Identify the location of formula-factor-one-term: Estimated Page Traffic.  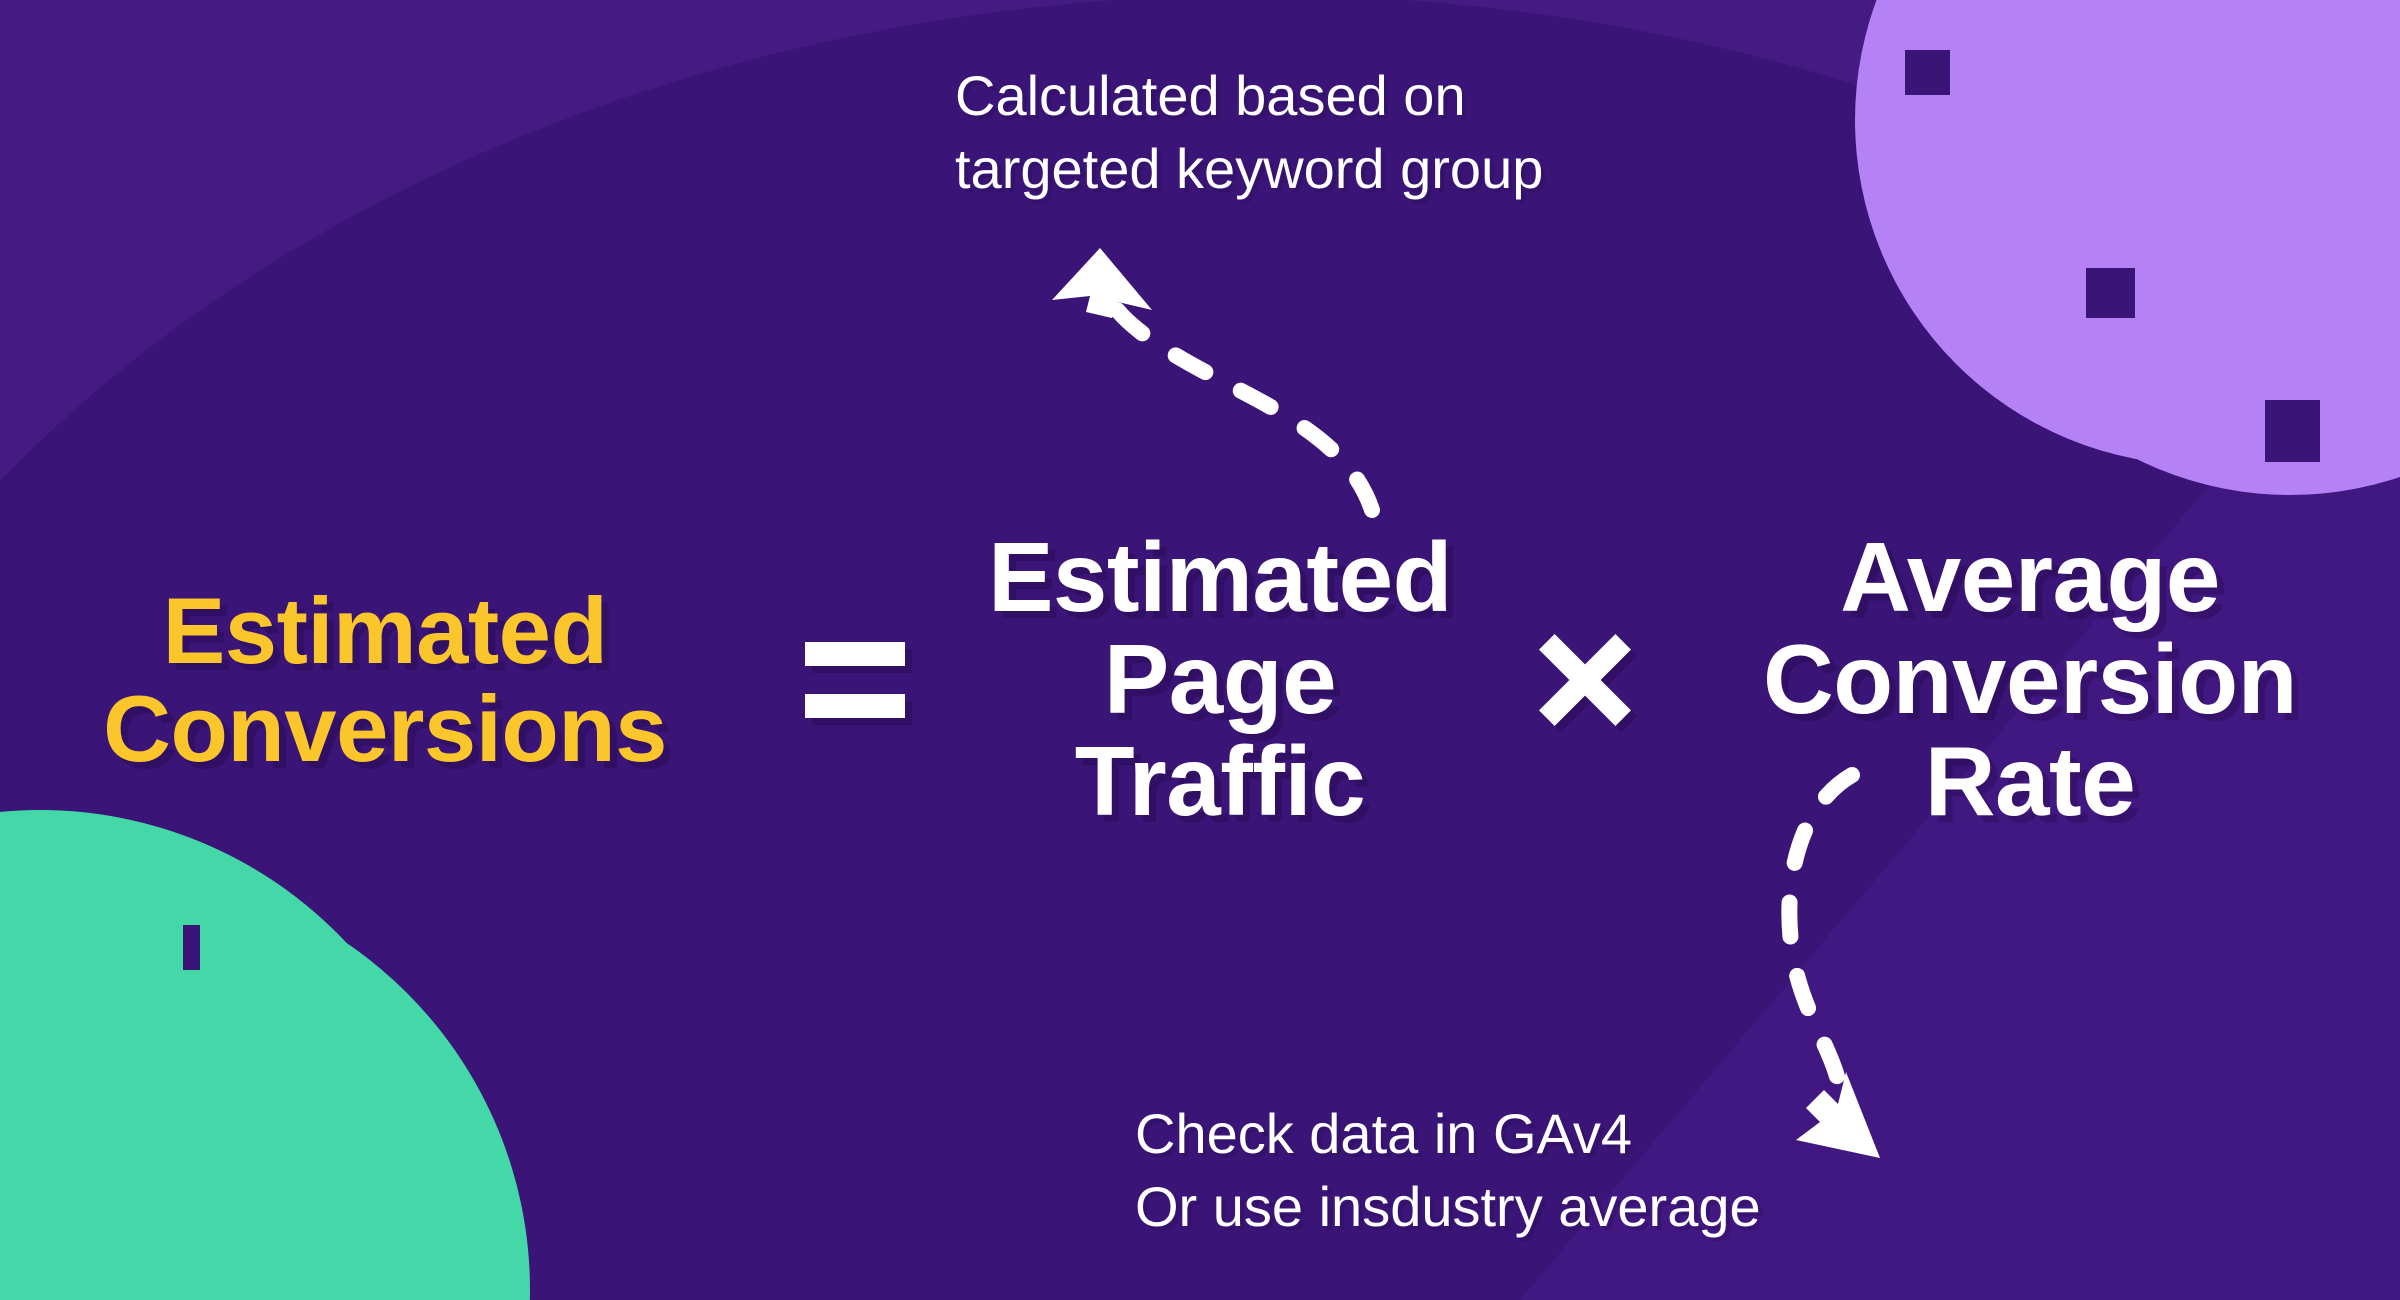
(1220, 679).